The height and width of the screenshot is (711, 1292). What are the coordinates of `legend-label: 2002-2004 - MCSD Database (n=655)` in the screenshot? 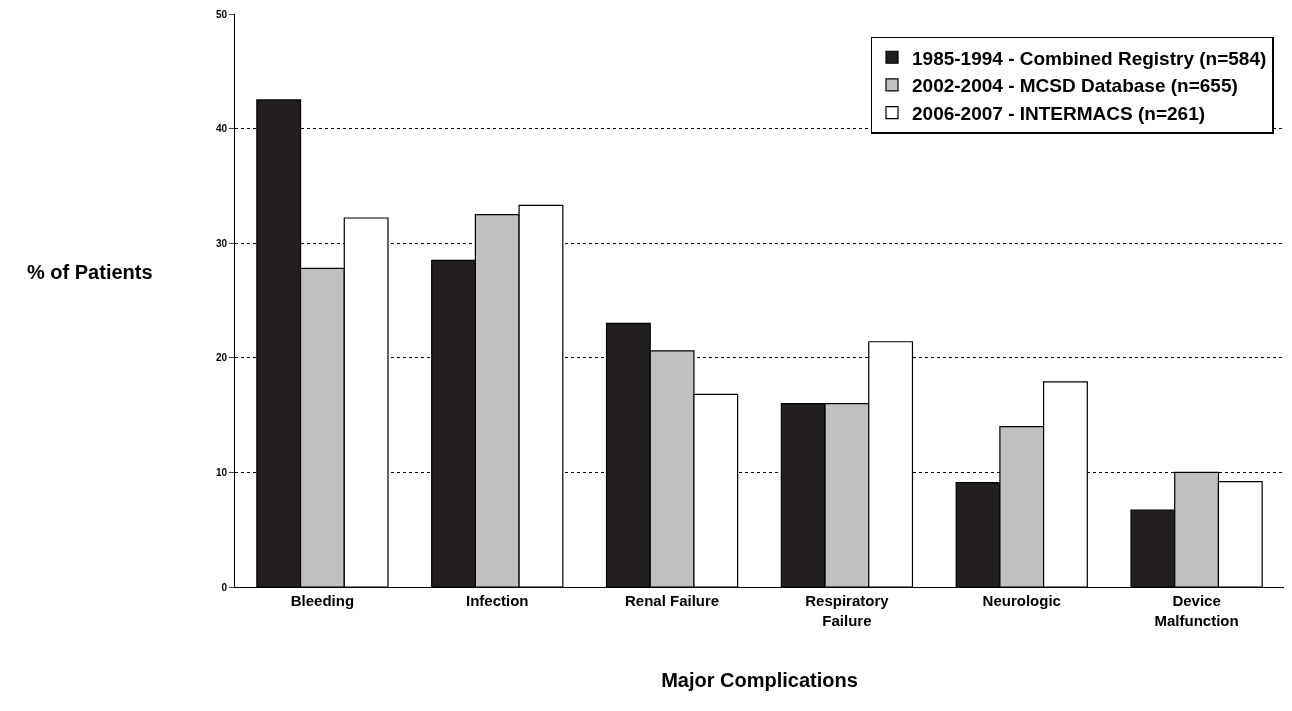 It's located at (1075, 86).